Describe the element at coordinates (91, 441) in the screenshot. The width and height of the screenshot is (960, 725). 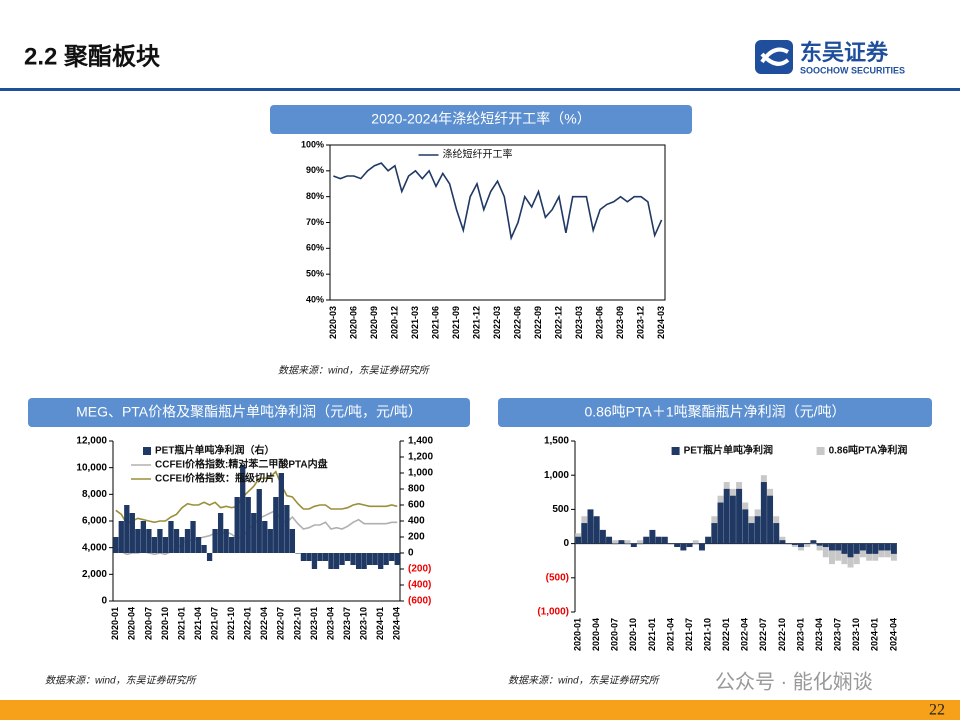
I see `y-tick-label: 12,000` at that location.